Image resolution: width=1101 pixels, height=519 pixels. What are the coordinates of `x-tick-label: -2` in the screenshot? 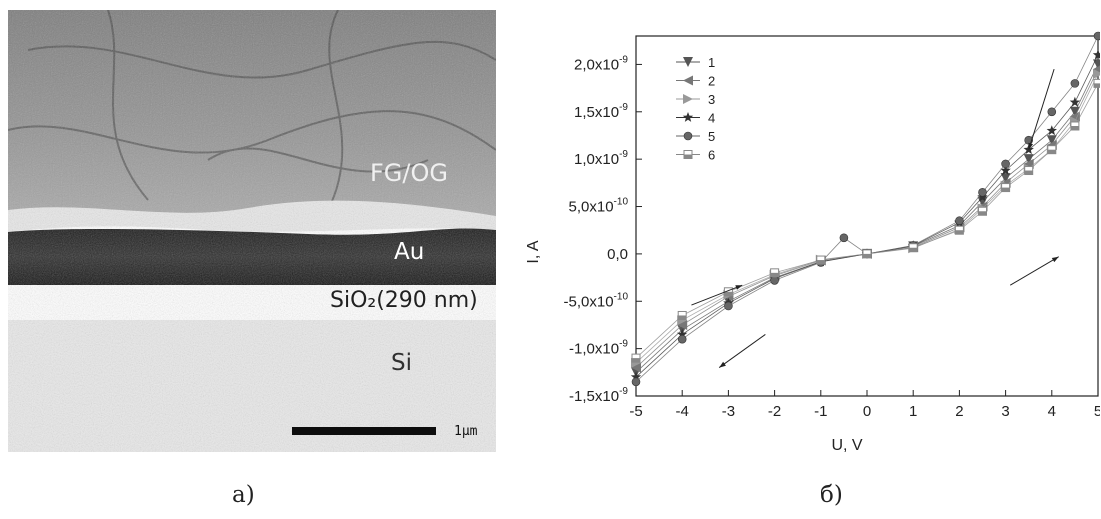 It's located at (774, 411).